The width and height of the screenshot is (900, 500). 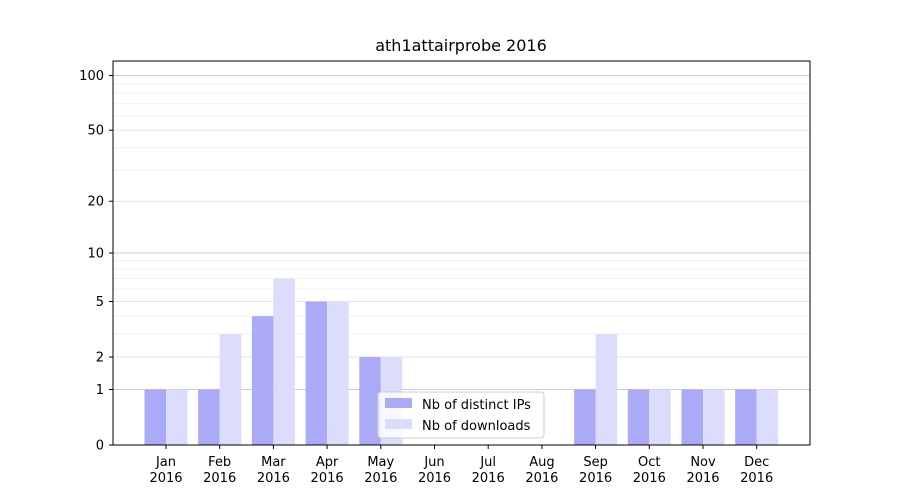 What do you see at coordinates (100, 446) in the screenshot?
I see `y-tick-label: 0` at bounding box center [100, 446].